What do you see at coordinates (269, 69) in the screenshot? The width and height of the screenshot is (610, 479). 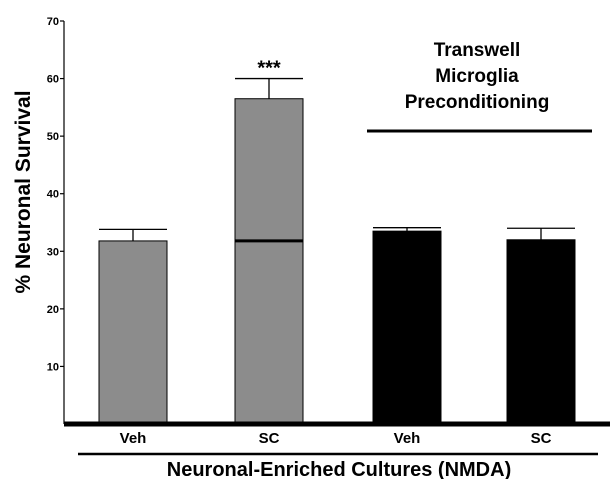 I see `significance-label: ***` at bounding box center [269, 69].